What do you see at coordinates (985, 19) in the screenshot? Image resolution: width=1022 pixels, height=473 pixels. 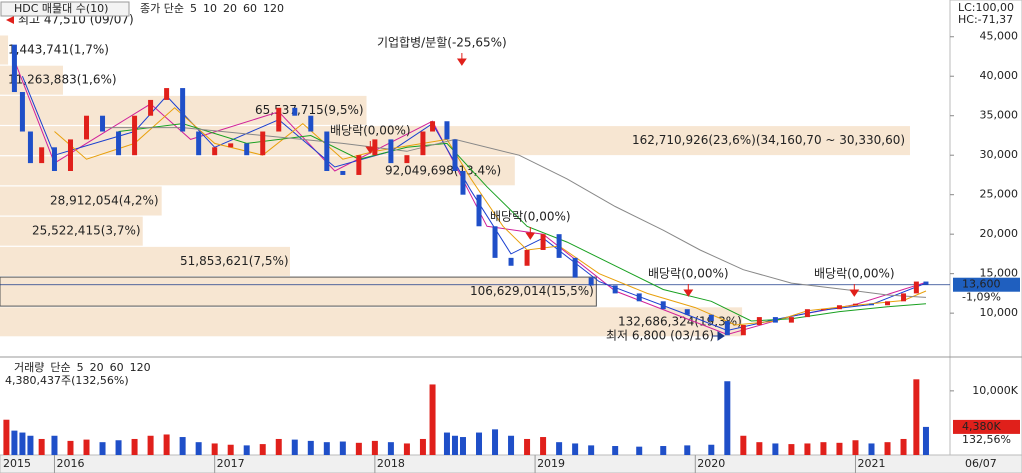 I see `corner-label: HC:-71,37` at bounding box center [985, 19].